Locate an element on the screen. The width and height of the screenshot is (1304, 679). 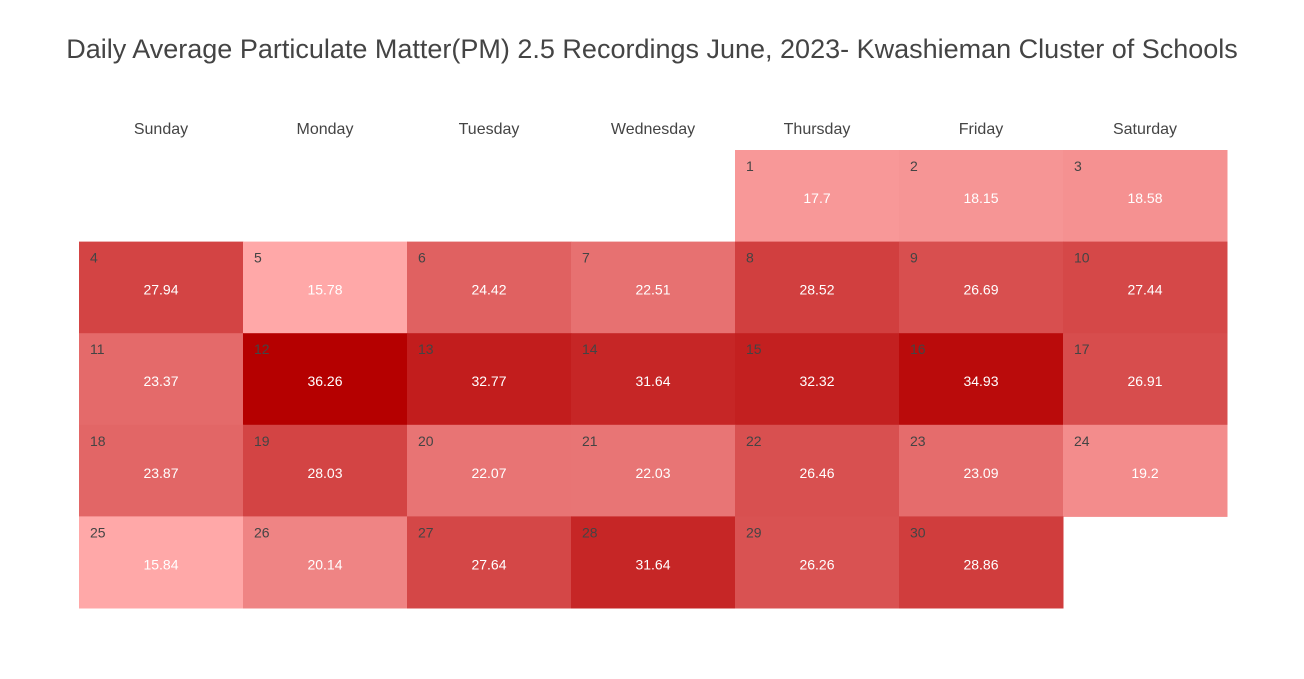
day-number-label: 13 is located at coordinates (426, 349).